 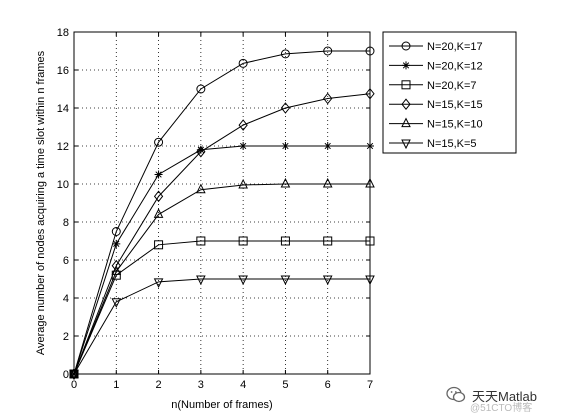 I want to click on y-tick-label: 18, so click(x=63, y=33).